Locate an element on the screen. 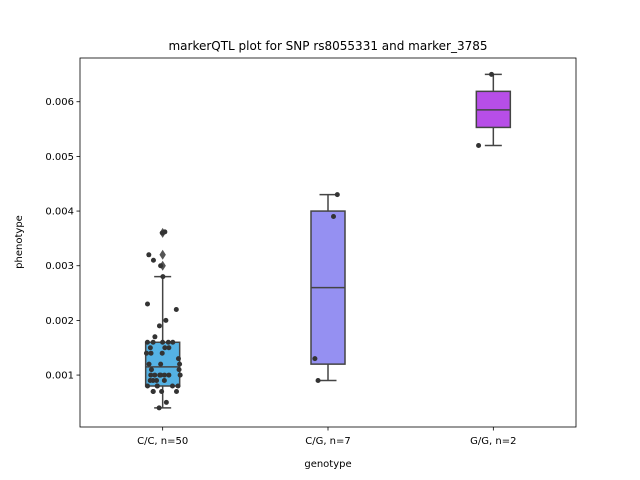 The height and width of the screenshot is (480, 640). outlier-marker is located at coordinates (162, 254).